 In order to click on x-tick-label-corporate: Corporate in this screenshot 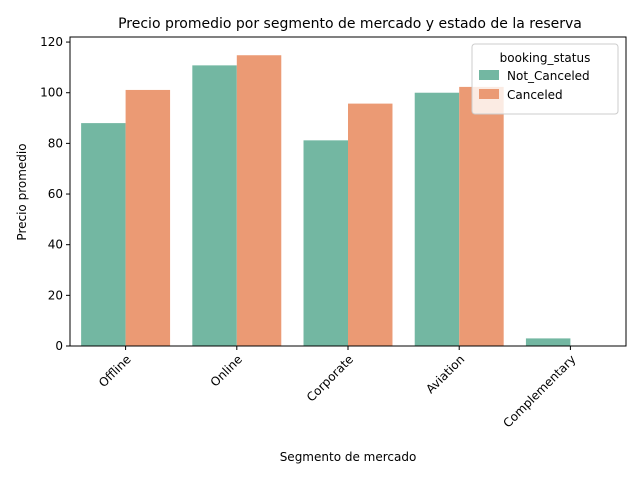, I will do `click(330, 378)`.